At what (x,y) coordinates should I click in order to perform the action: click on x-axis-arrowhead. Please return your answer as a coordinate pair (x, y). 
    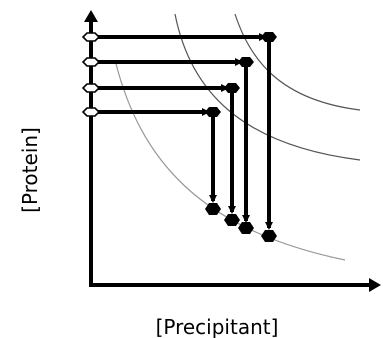
    Looking at the image, I should click on (375, 285).